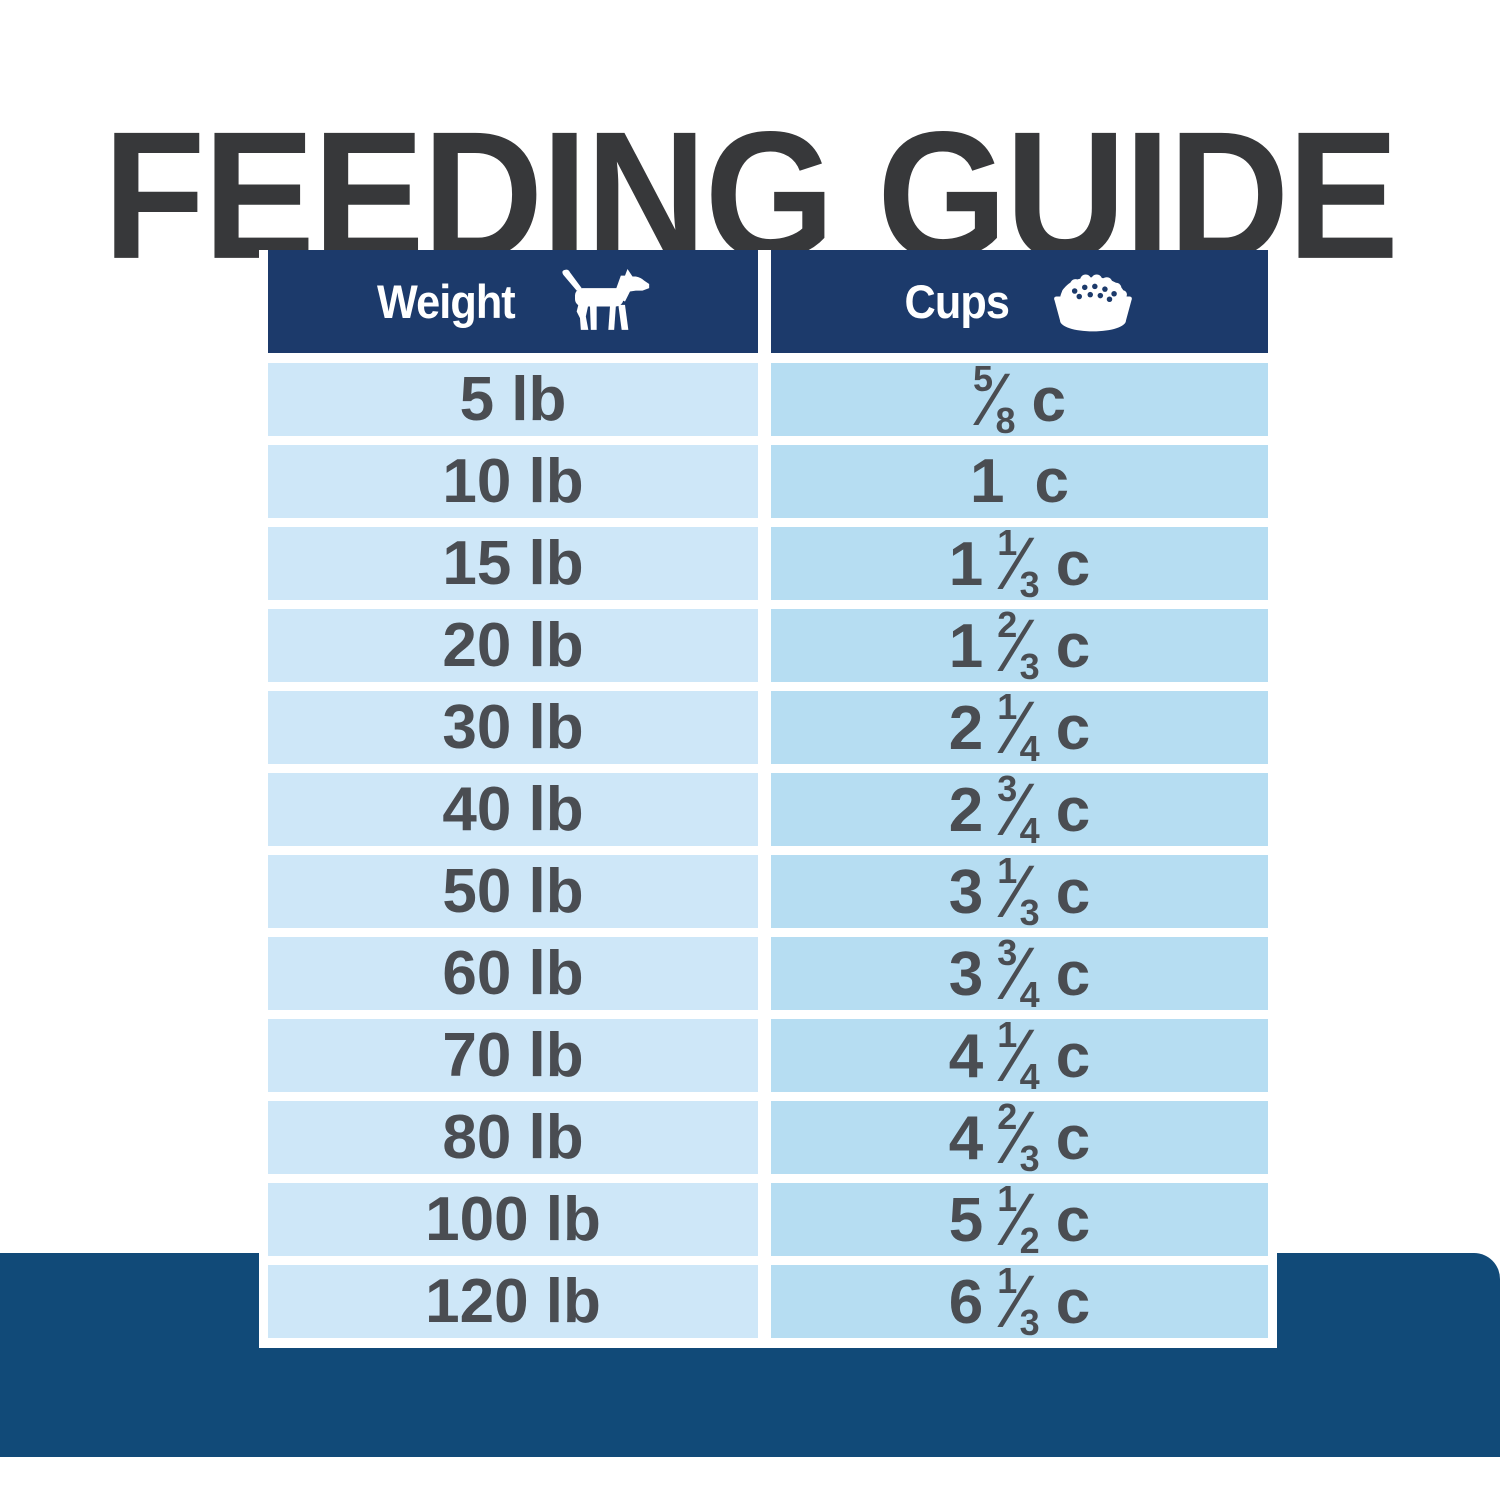 The image size is (1500, 1500). What do you see at coordinates (1007, 788) in the screenshot?
I see `cups-fraction-numerator: 3` at bounding box center [1007, 788].